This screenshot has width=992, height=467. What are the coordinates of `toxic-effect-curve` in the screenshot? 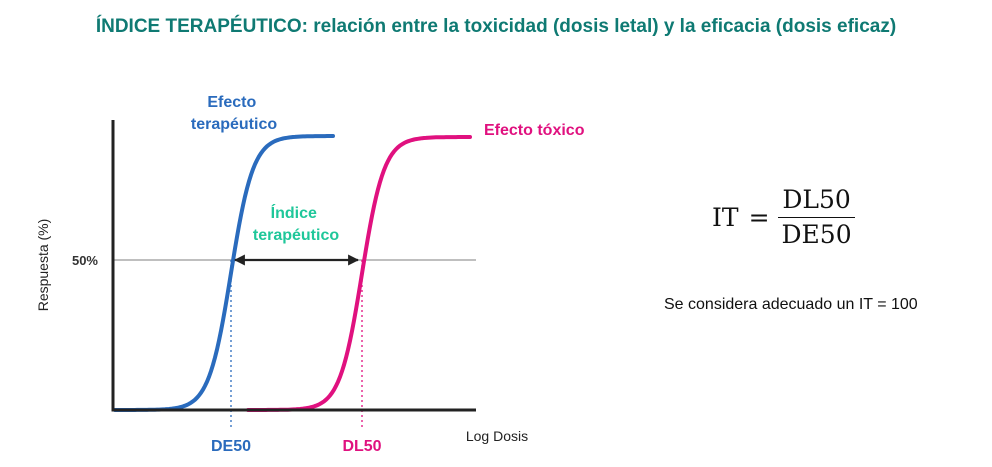 It's located at (359, 273).